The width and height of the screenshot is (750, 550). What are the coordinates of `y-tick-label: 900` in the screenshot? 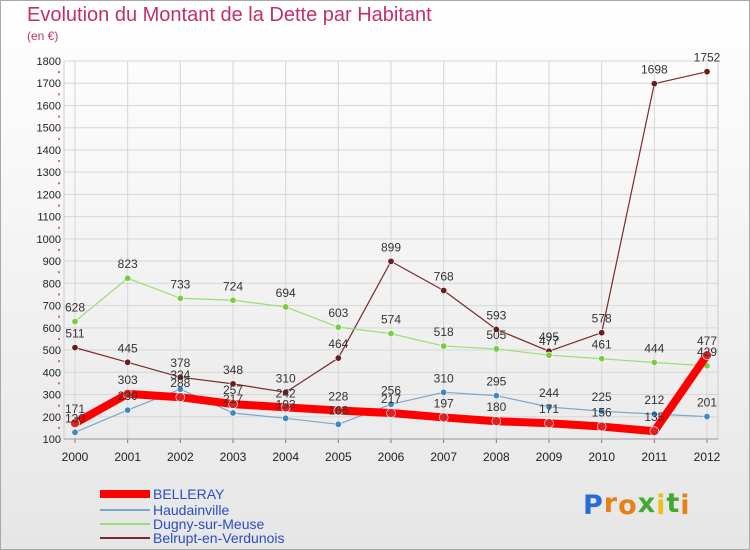 It's located at (52, 262).